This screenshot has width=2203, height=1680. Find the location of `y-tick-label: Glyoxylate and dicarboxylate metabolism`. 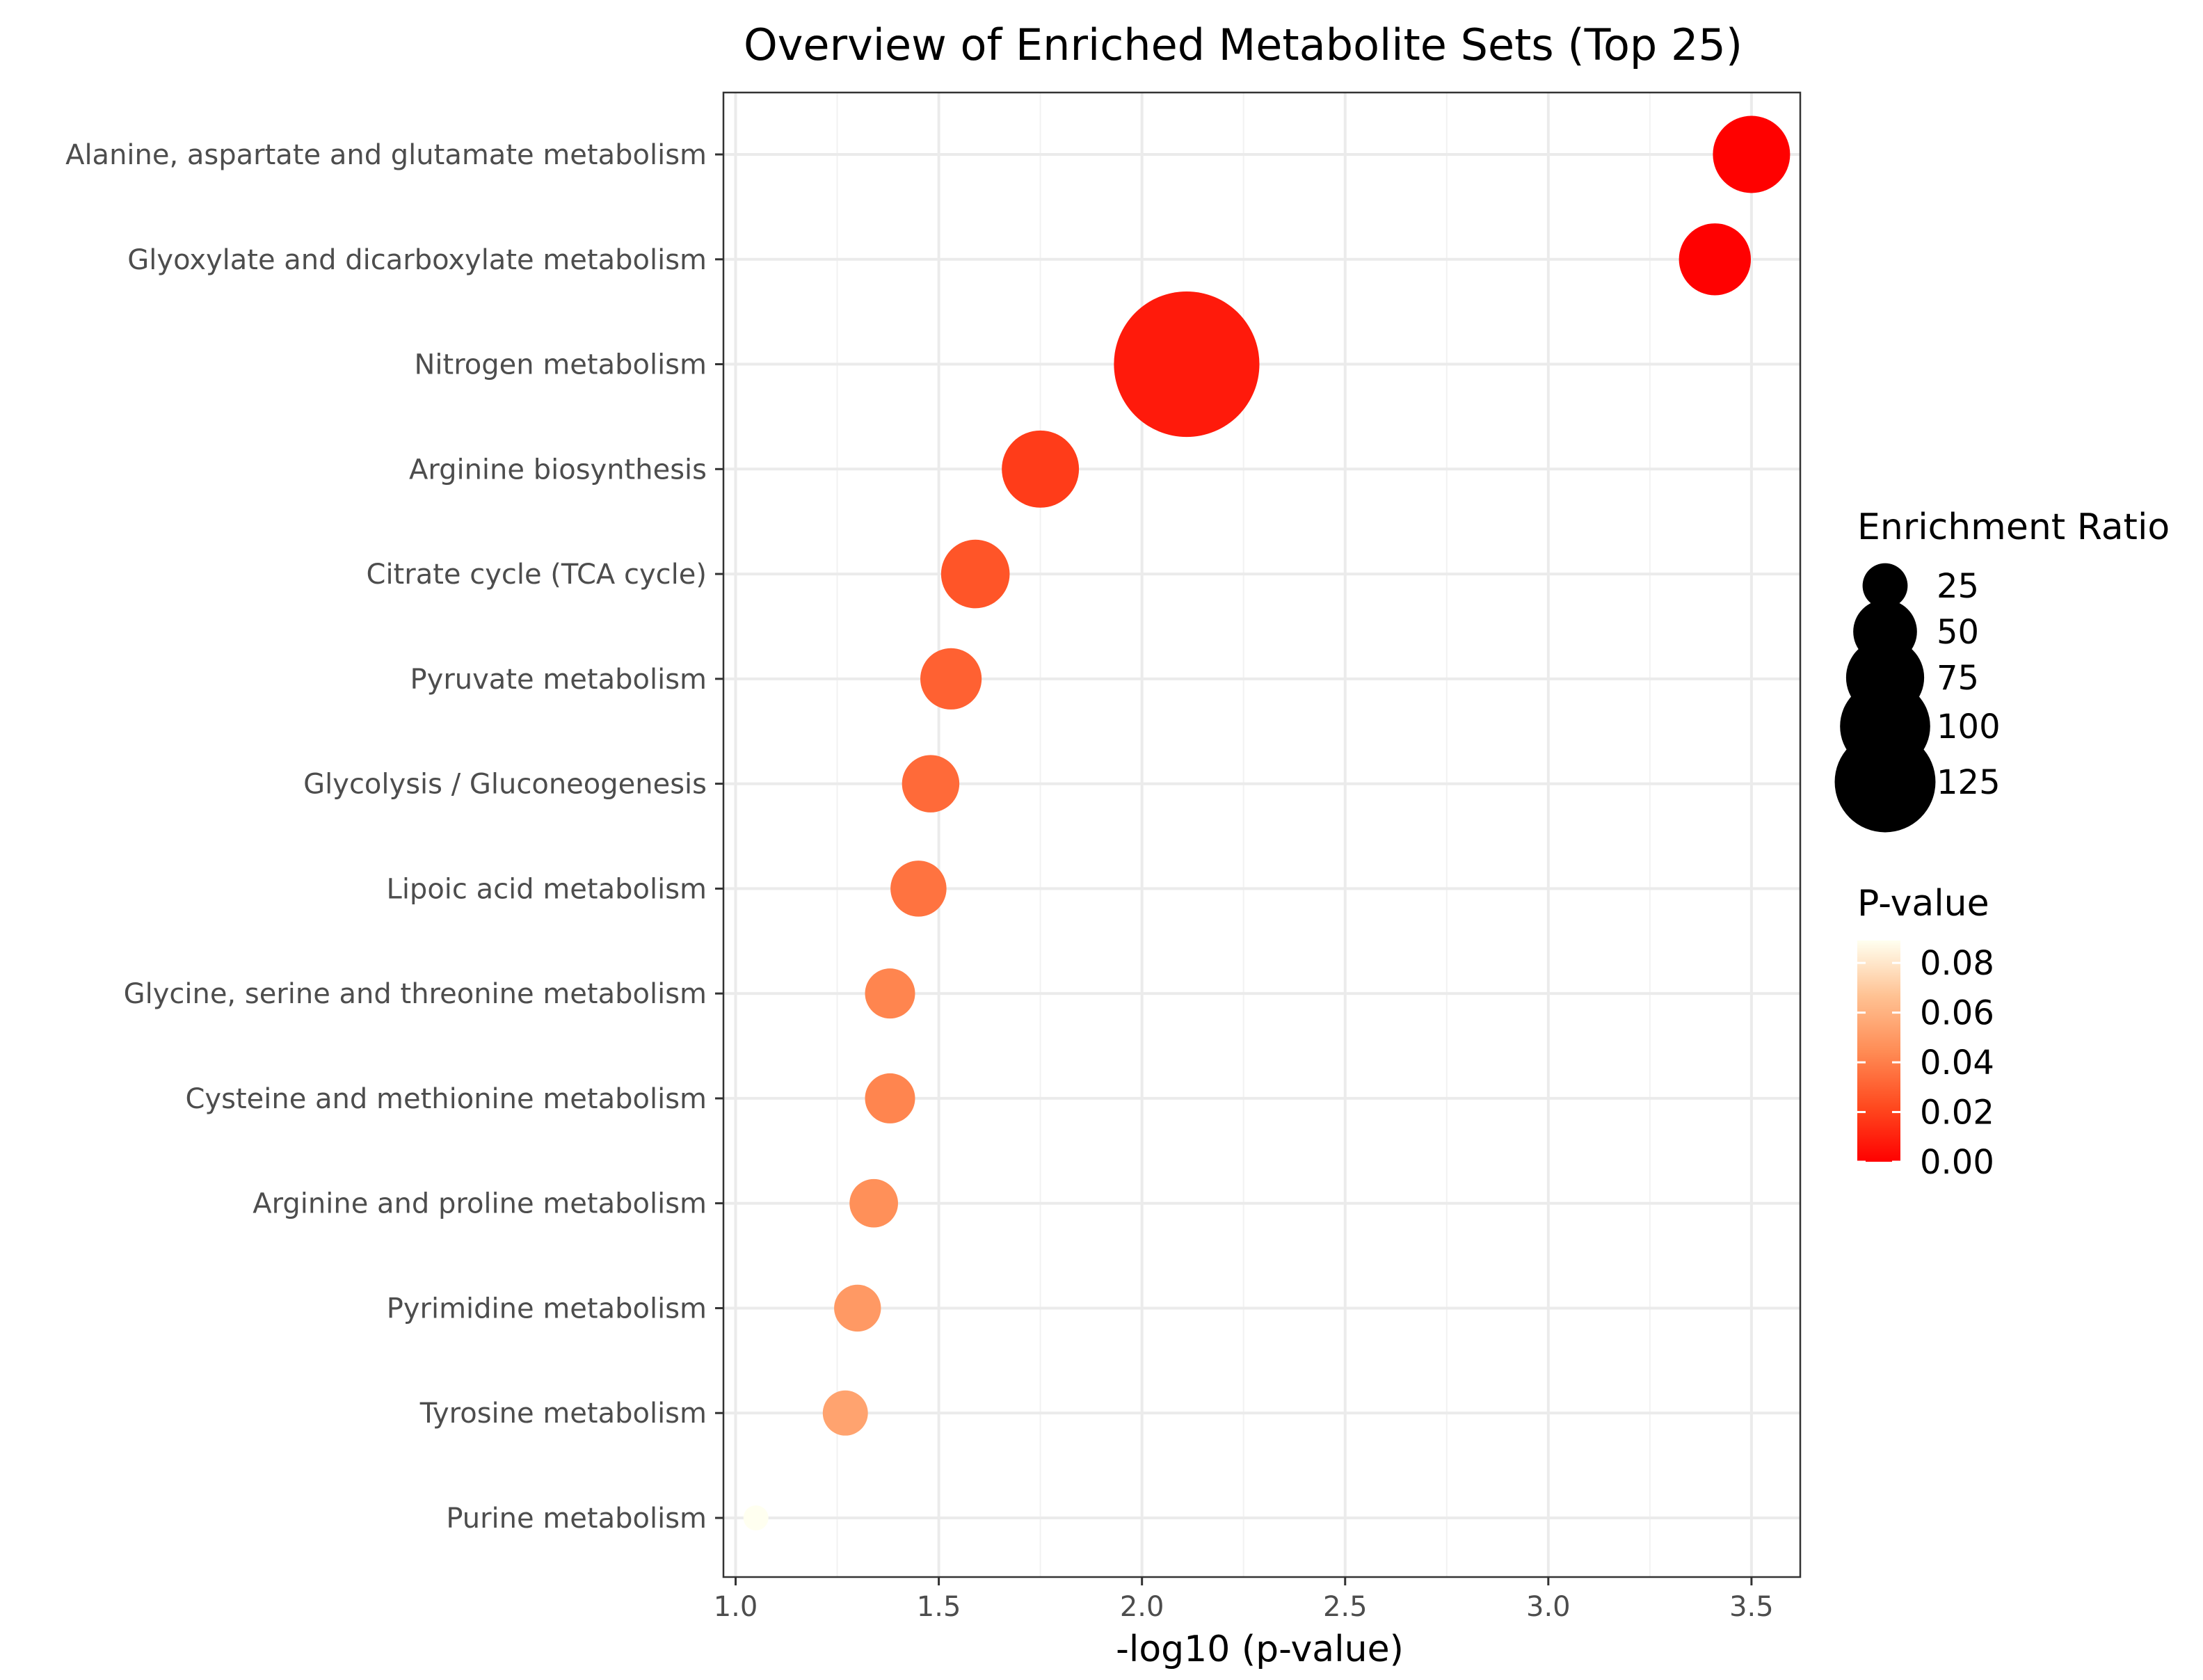

y-tick-label: Glyoxylate and dicarboxylate metabolism is located at coordinates (417, 260).